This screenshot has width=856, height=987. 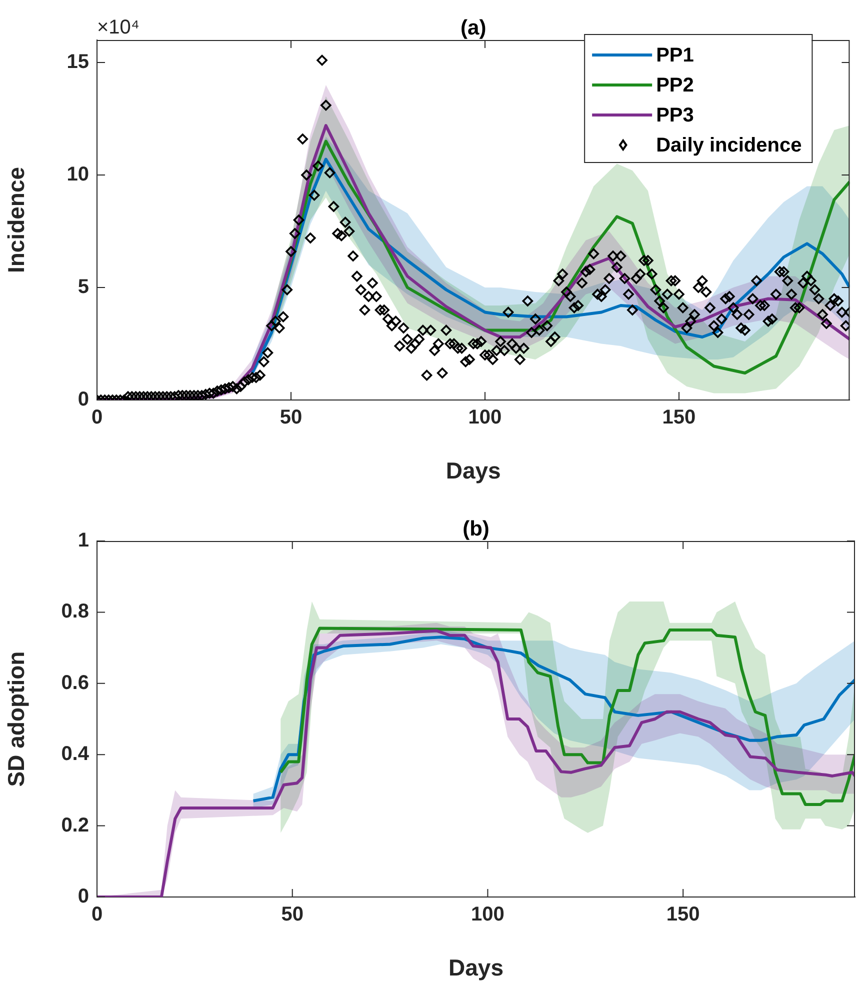 What do you see at coordinates (77, 62) in the screenshot?
I see `y-tick-label: 15` at bounding box center [77, 62].